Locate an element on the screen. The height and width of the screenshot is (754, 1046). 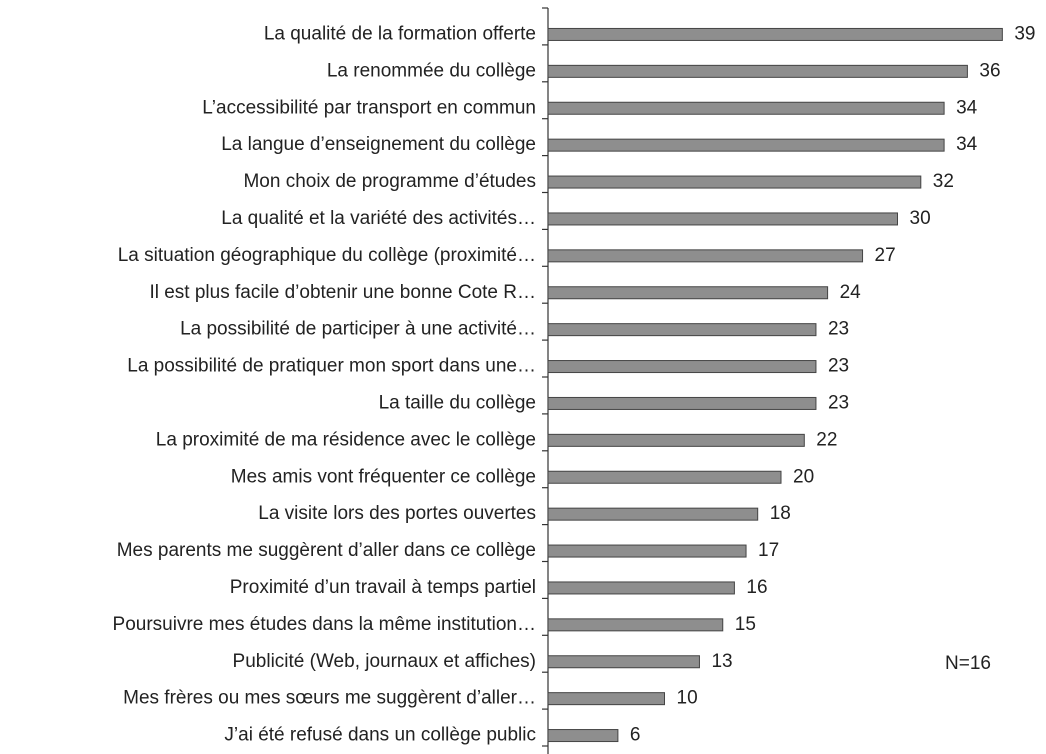
value-label: 15 is located at coordinates (745, 624).